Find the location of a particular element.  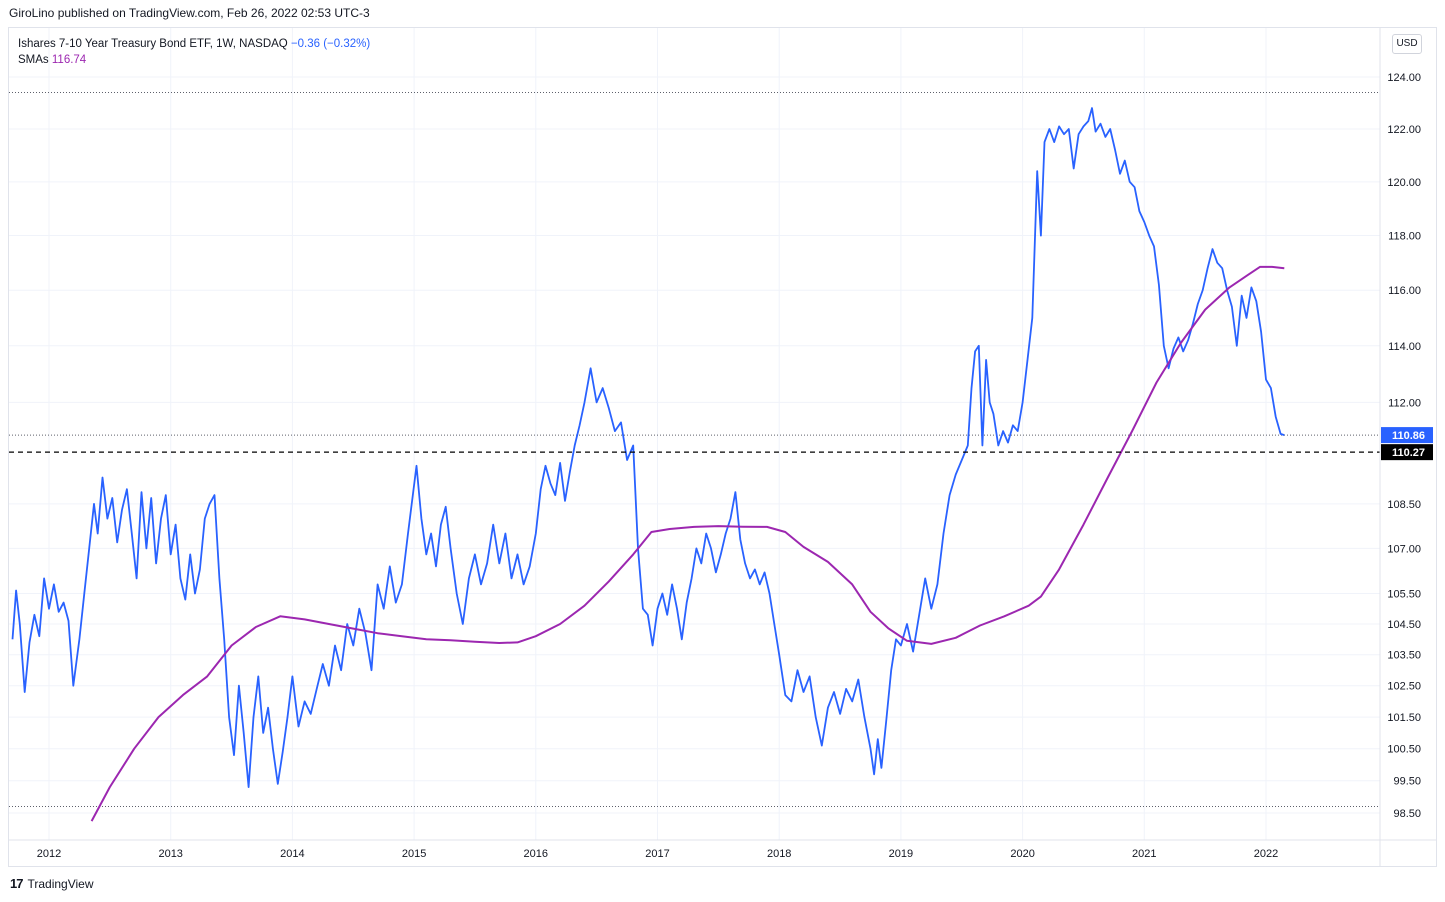

y-tick-label: 104.50 is located at coordinates (1404, 625).